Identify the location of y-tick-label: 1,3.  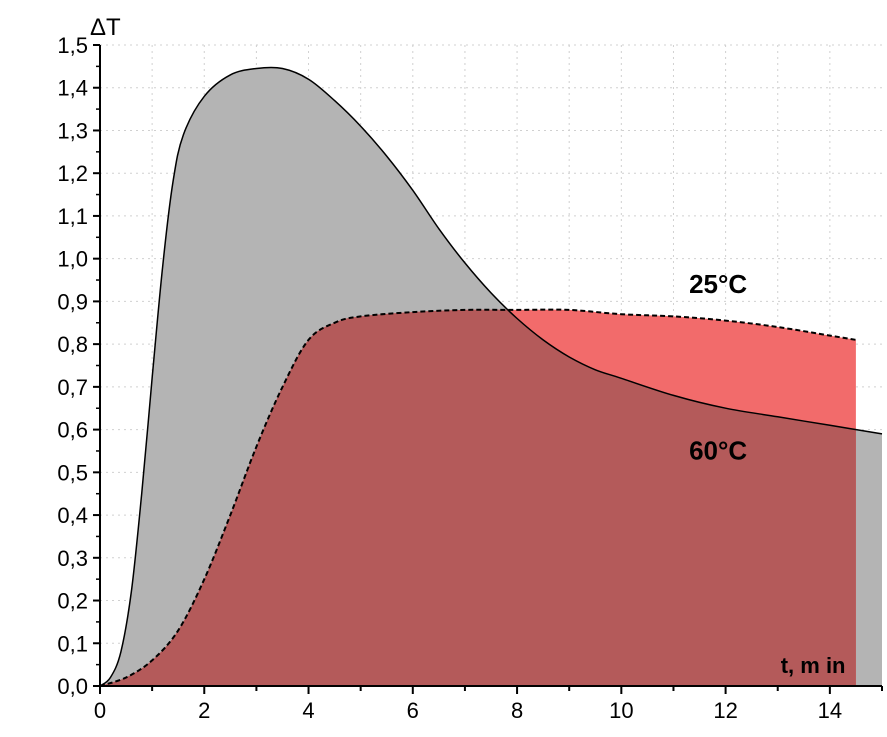
(72, 130).